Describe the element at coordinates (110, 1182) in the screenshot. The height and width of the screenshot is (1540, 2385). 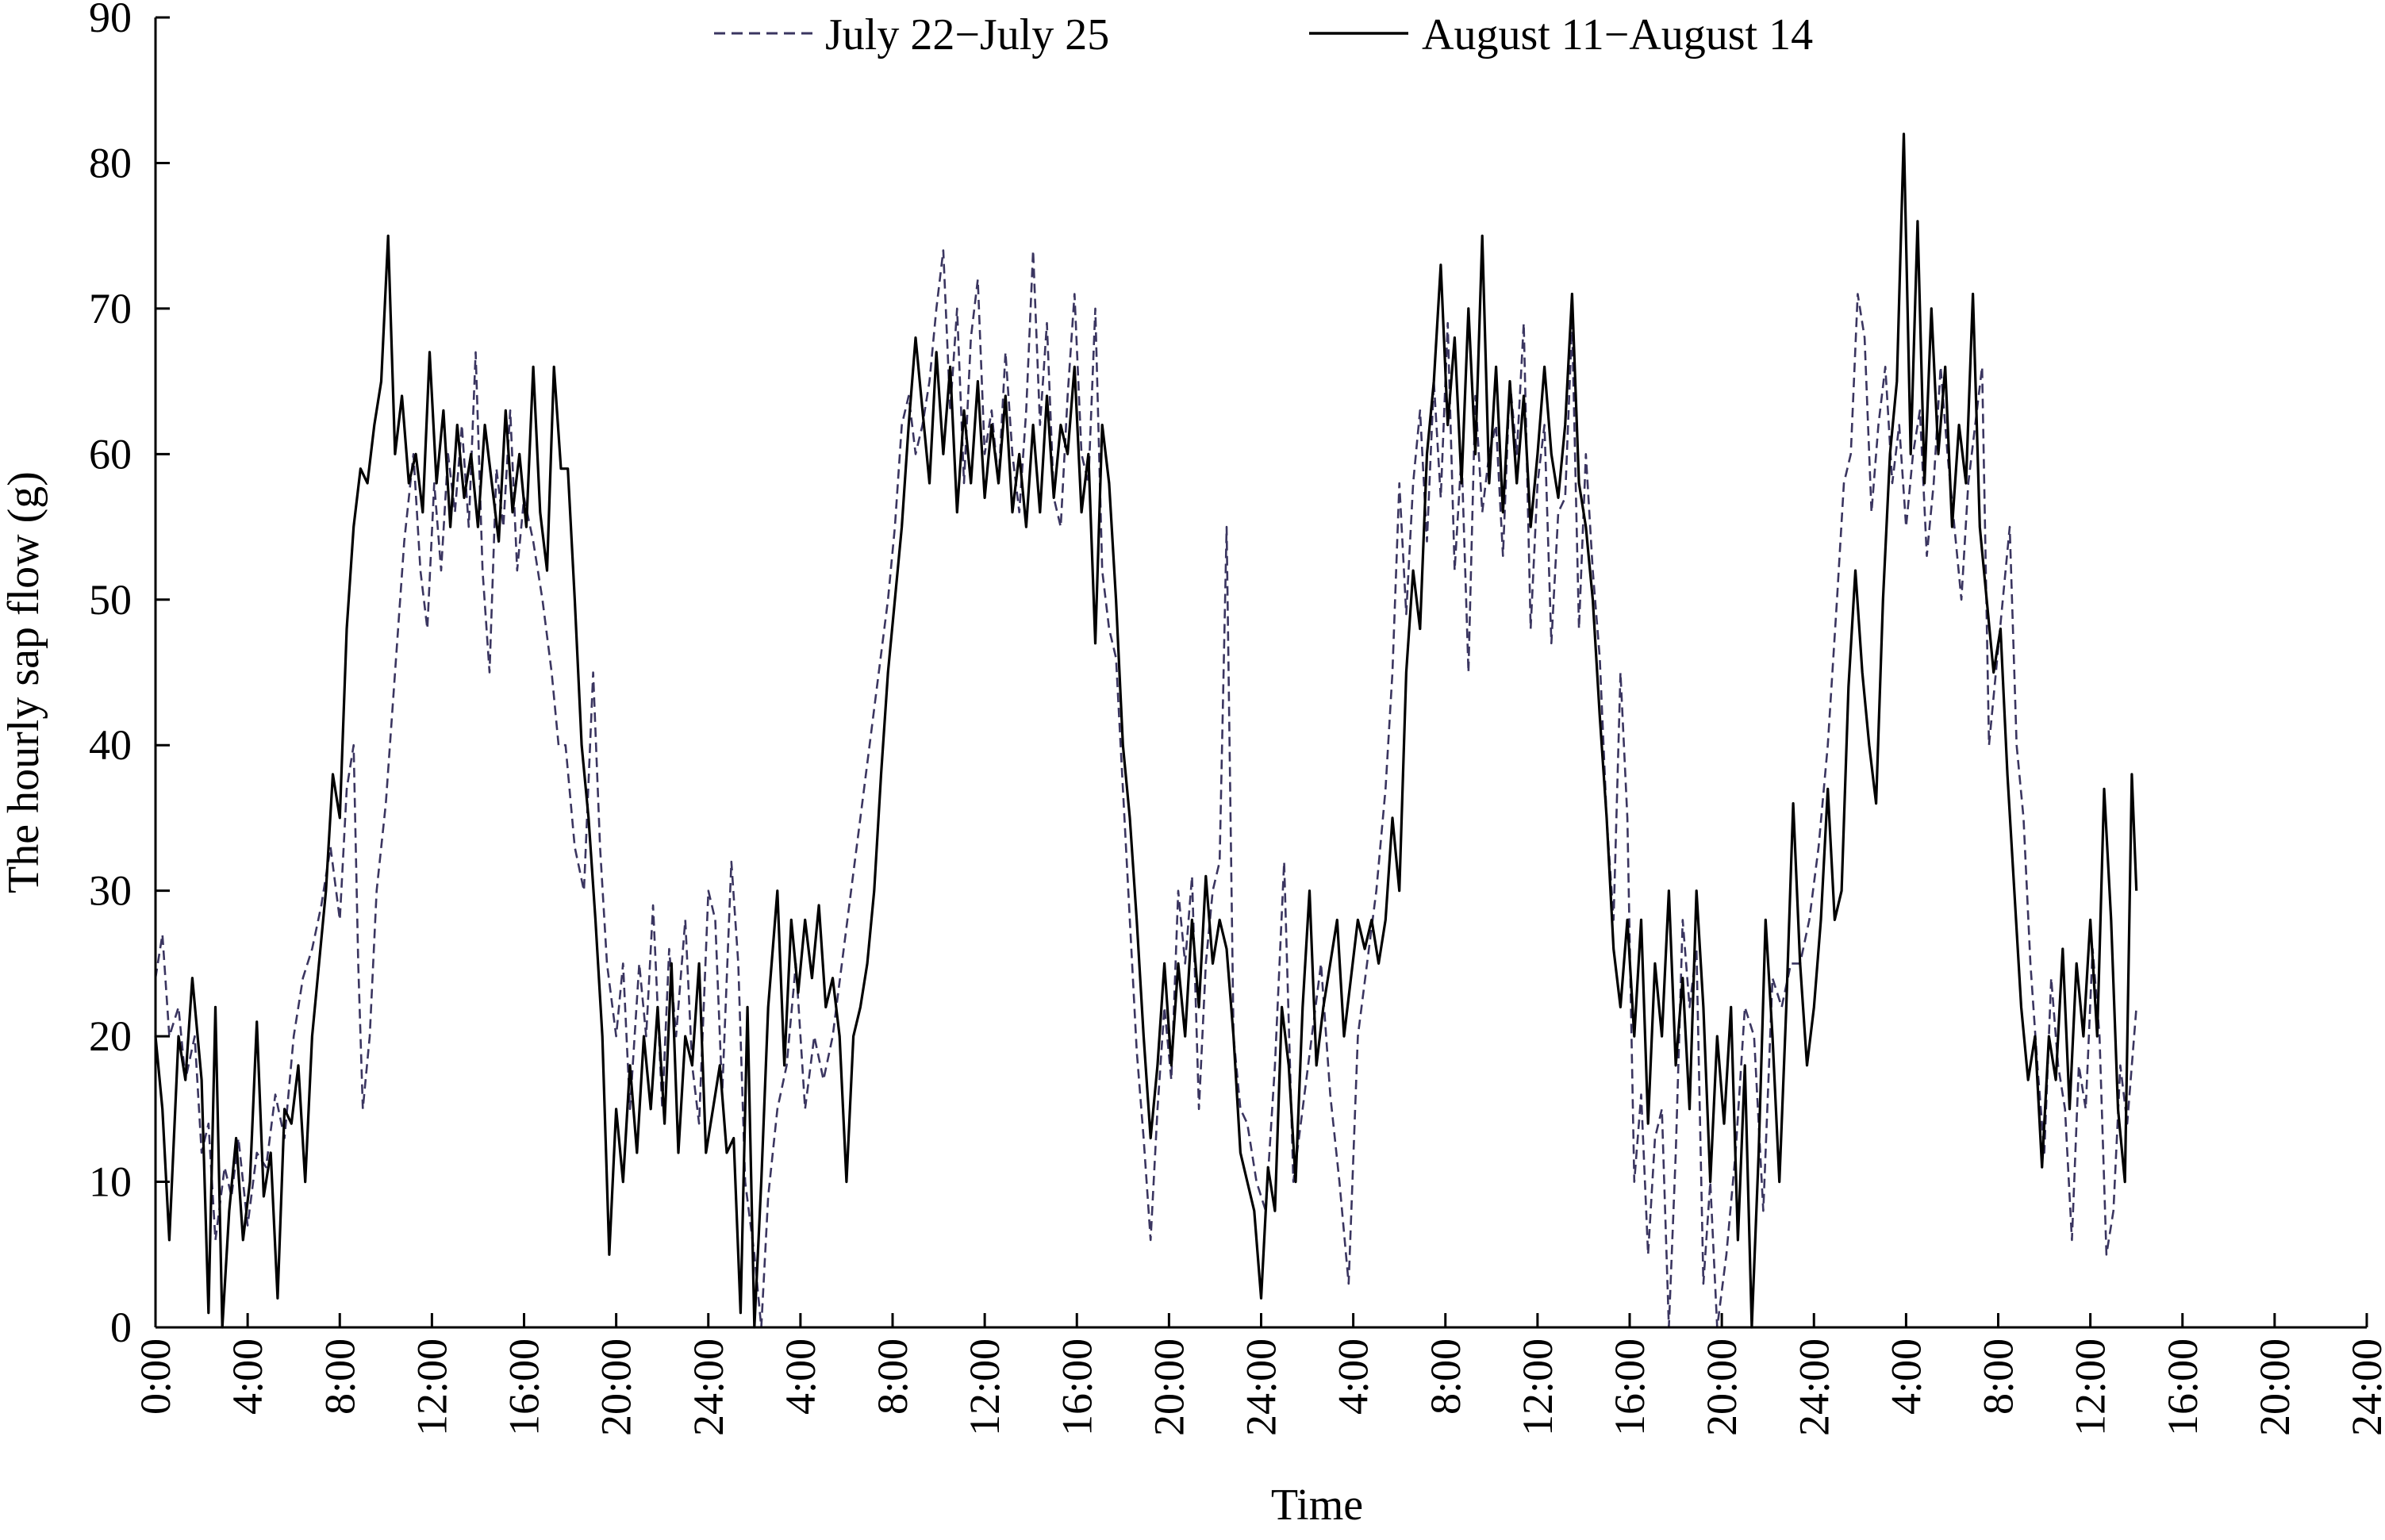
I see `y-tick-label: 10` at that location.